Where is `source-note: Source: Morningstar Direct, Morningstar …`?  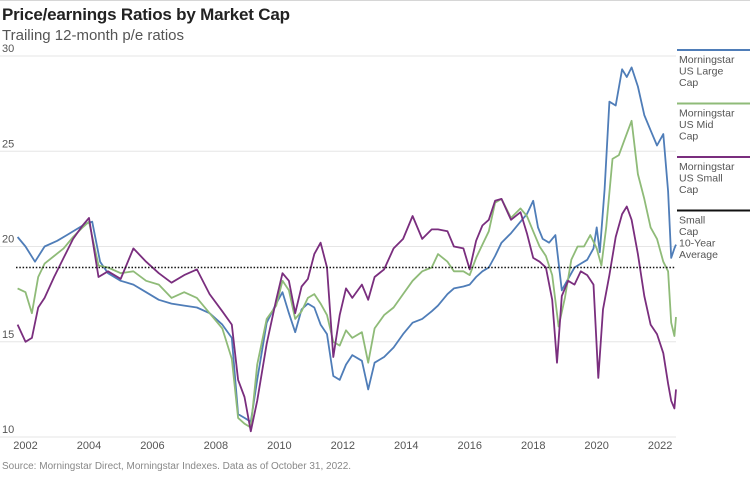
source-note: Source: Morningstar Direct, Morningstar … is located at coordinates (177, 466).